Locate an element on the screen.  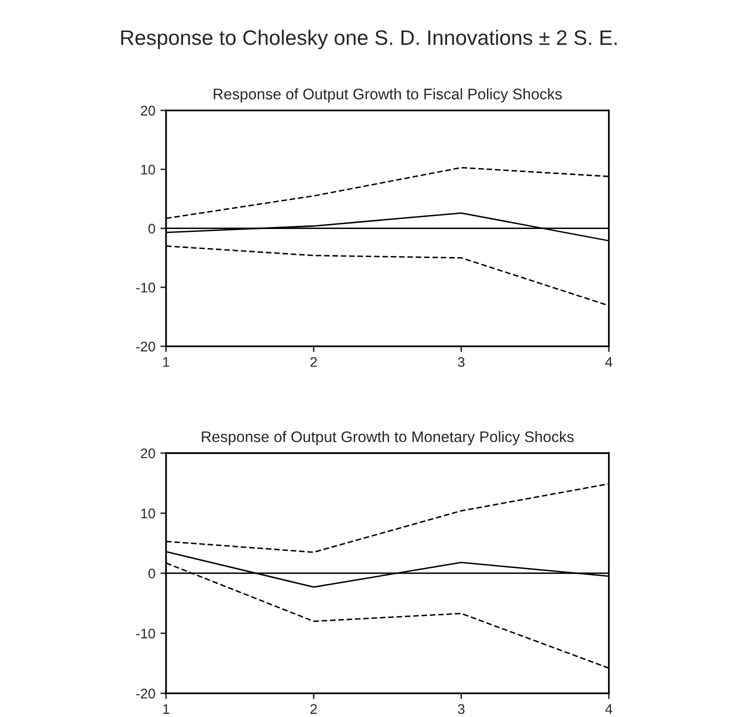
chart-title: Response of Output Growth to Monetary Policy Shocks is located at coordinates (388, 438).